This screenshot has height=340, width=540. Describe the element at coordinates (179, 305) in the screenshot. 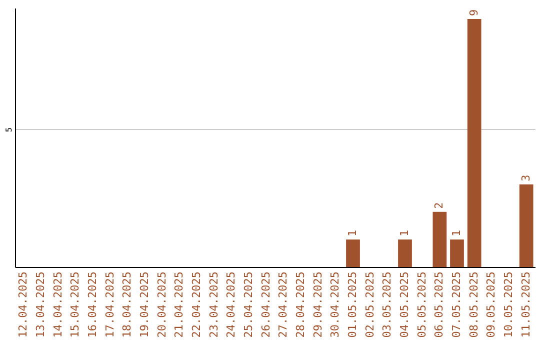

I see `x-tick-label: 21.04.2025` at that location.